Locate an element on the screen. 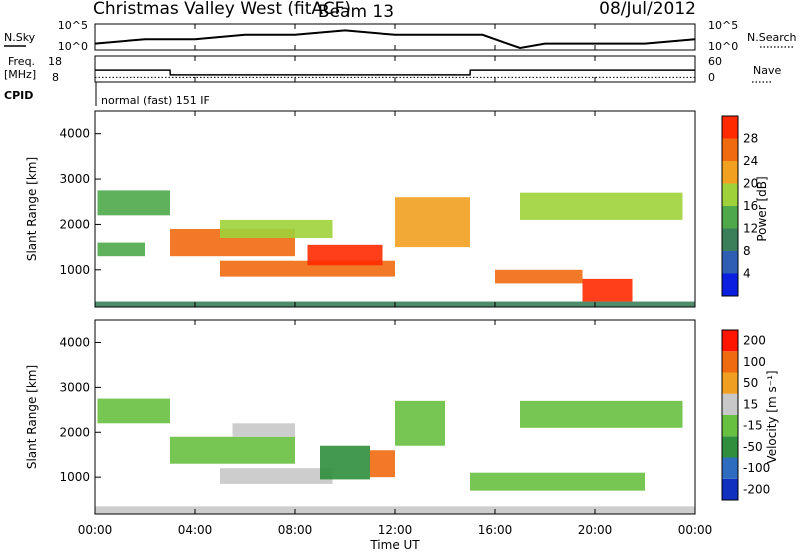 The height and width of the screenshot is (554, 800). cpid-text: normal (fast) 151 IF is located at coordinates (155, 100).